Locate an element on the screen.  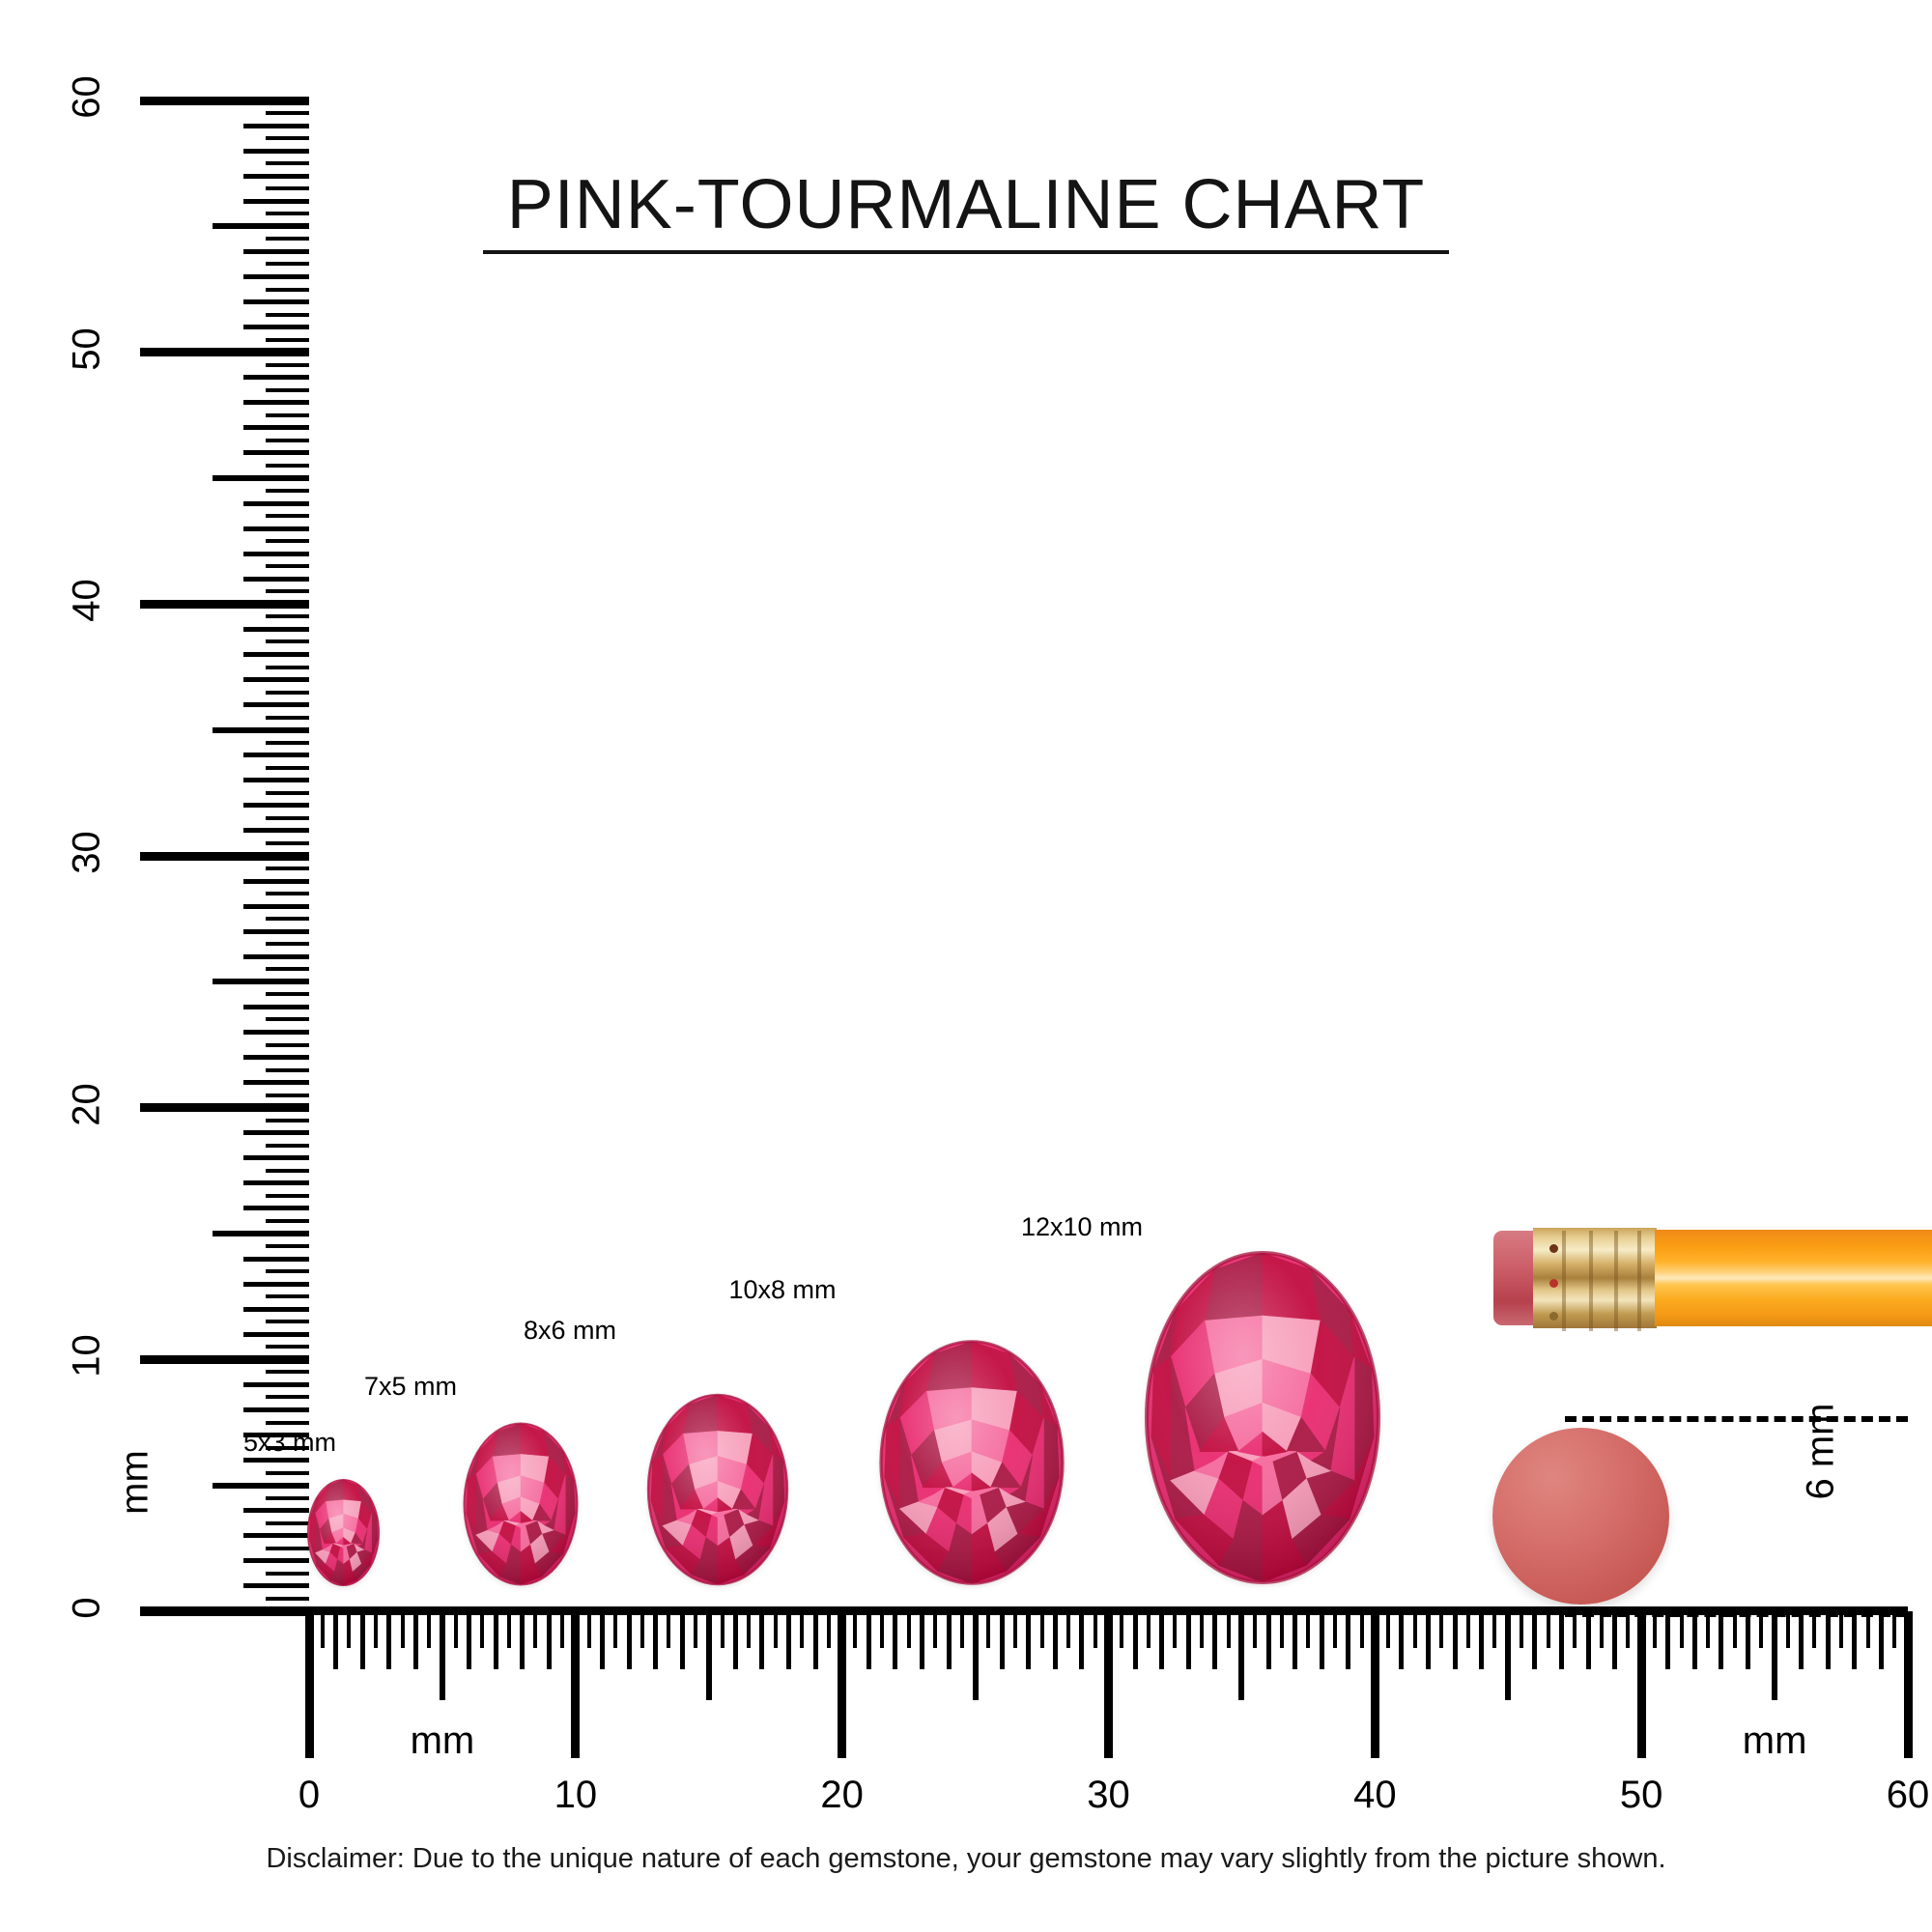
pencil-body is located at coordinates (1793, 1278).